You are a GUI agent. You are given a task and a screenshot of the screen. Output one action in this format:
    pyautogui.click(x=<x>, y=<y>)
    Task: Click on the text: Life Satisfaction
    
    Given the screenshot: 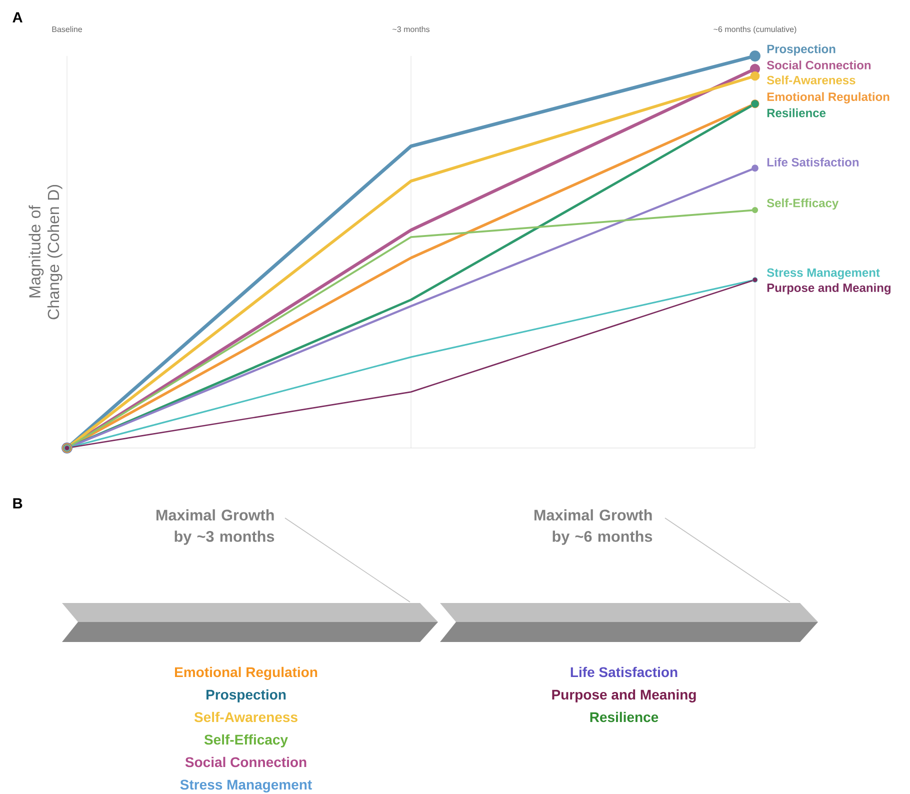 What is the action you would take?
    pyautogui.click(x=624, y=672)
    